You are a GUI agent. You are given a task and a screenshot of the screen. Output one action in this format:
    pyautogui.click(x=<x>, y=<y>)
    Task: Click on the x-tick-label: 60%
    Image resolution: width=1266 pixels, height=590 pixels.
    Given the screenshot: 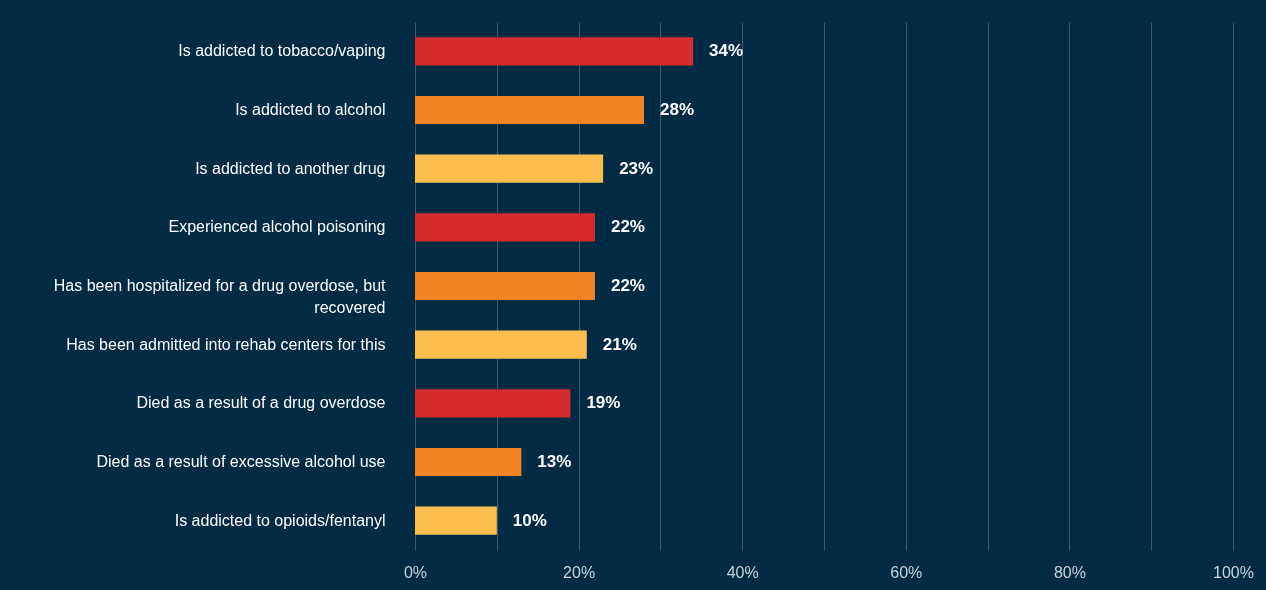 What is the action you would take?
    pyautogui.click(x=906, y=572)
    